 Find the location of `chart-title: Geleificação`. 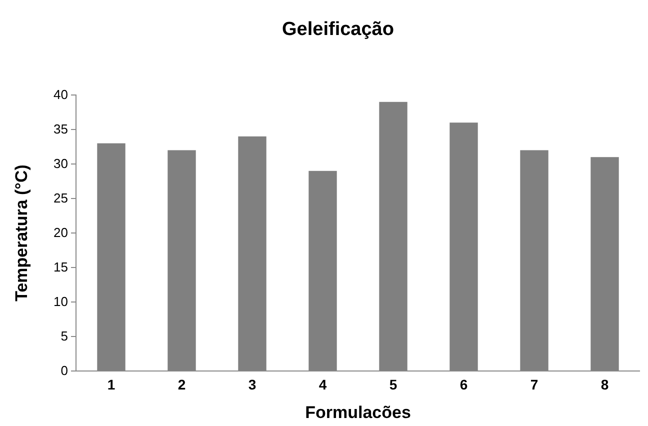

chart-title: Geleificação is located at coordinates (338, 29).